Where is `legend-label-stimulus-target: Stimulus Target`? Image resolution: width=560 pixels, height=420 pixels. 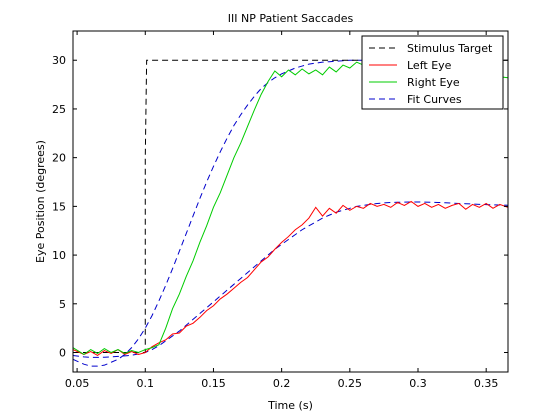 legend-label-stimulus-target: Stimulus Target is located at coordinates (450, 48).